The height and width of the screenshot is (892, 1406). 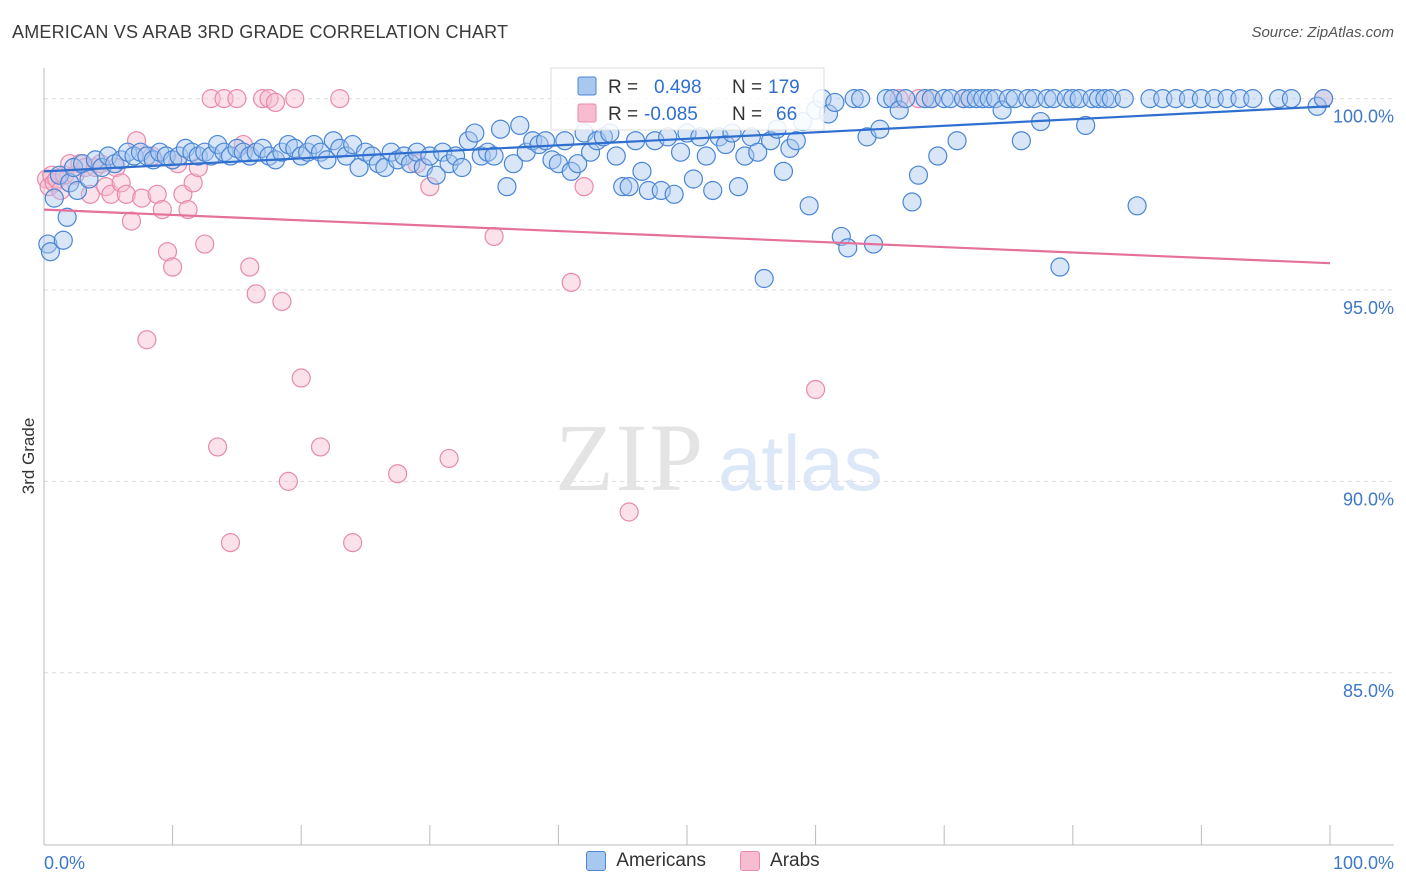 What do you see at coordinates (1363, 404) in the screenshot?
I see `y-tick-labels: 85.0% 90.0% 95.0% 100.0%` at bounding box center [1363, 404].